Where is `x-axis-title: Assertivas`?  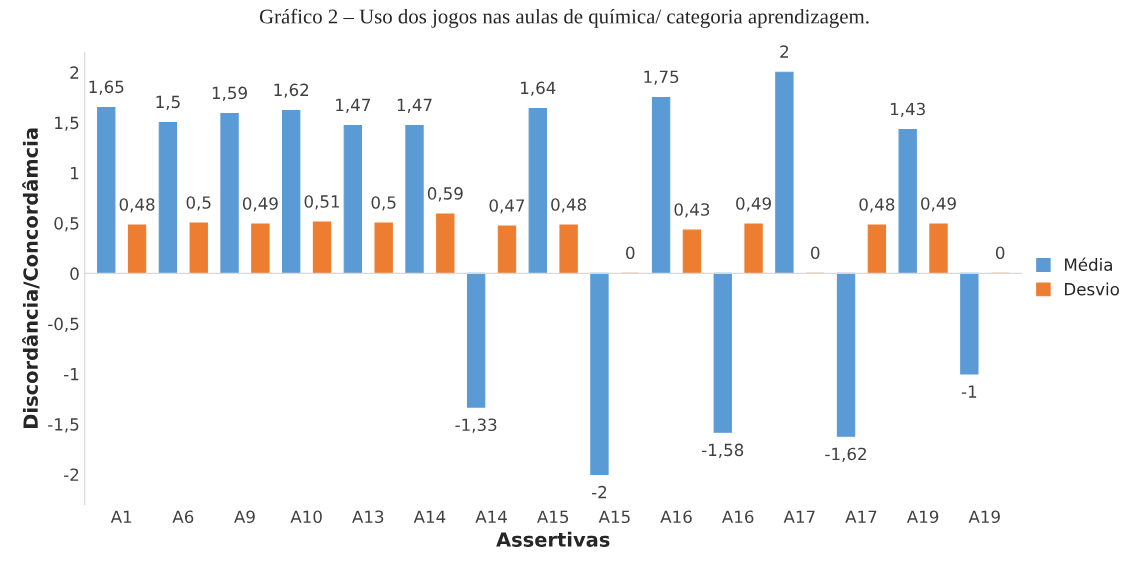 x-axis-title: Assertivas is located at coordinates (553, 539).